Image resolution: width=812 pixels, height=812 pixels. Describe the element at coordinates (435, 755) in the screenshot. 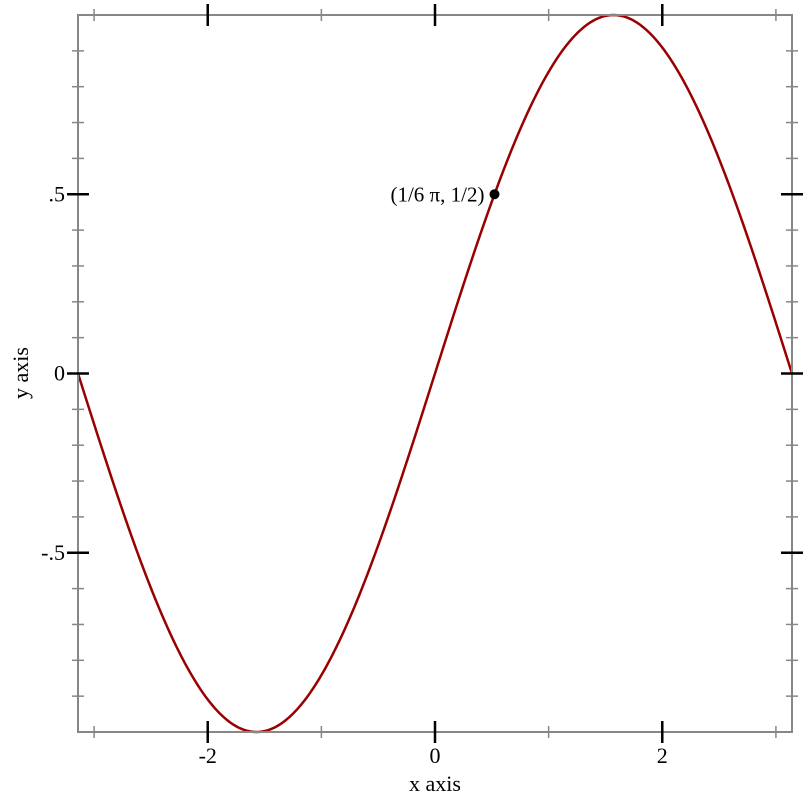

I see `x-tick-label: 0` at that location.